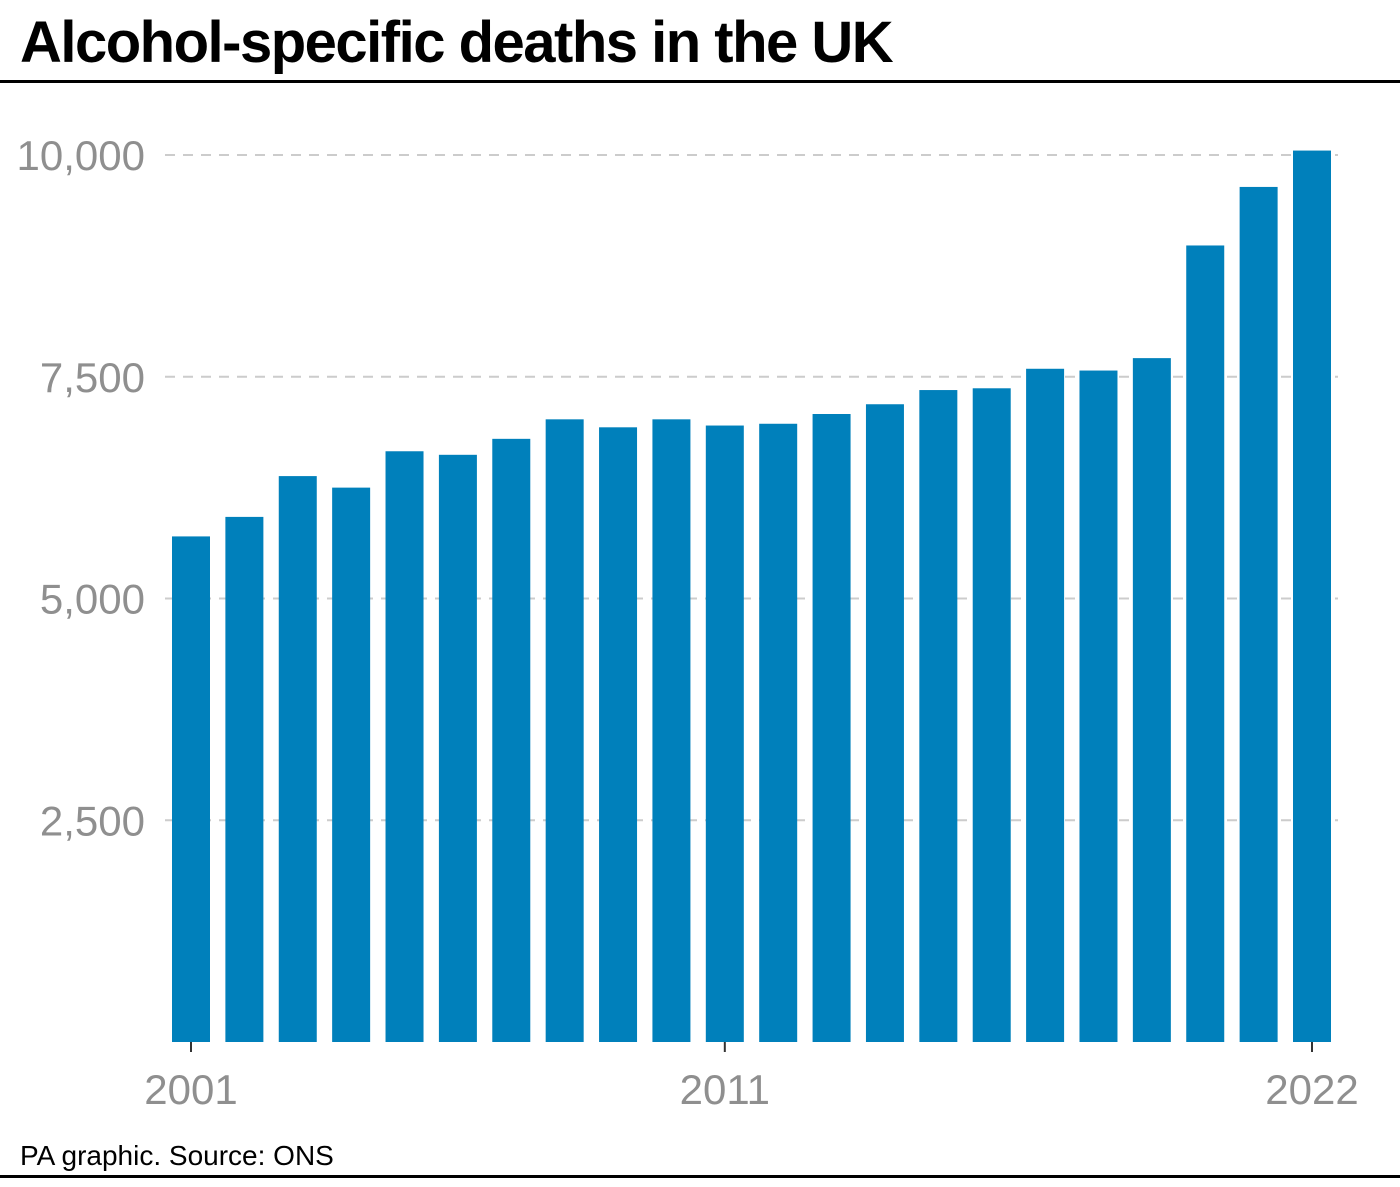 The height and width of the screenshot is (1187, 1400). What do you see at coordinates (404, 746) in the screenshot?
I see `bar-2005` at bounding box center [404, 746].